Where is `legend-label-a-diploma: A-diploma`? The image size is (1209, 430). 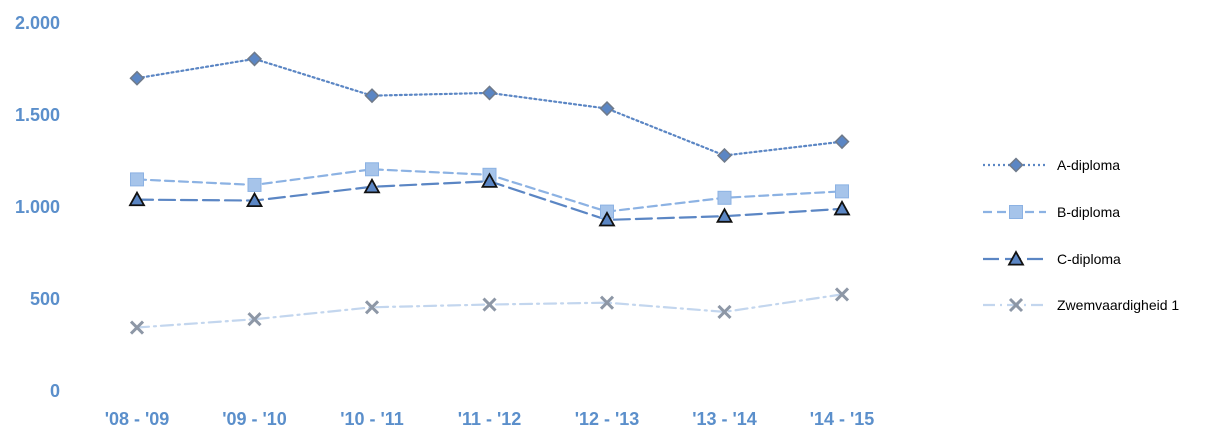 legend-label-a-diploma: A-diploma is located at coordinates (1088, 165).